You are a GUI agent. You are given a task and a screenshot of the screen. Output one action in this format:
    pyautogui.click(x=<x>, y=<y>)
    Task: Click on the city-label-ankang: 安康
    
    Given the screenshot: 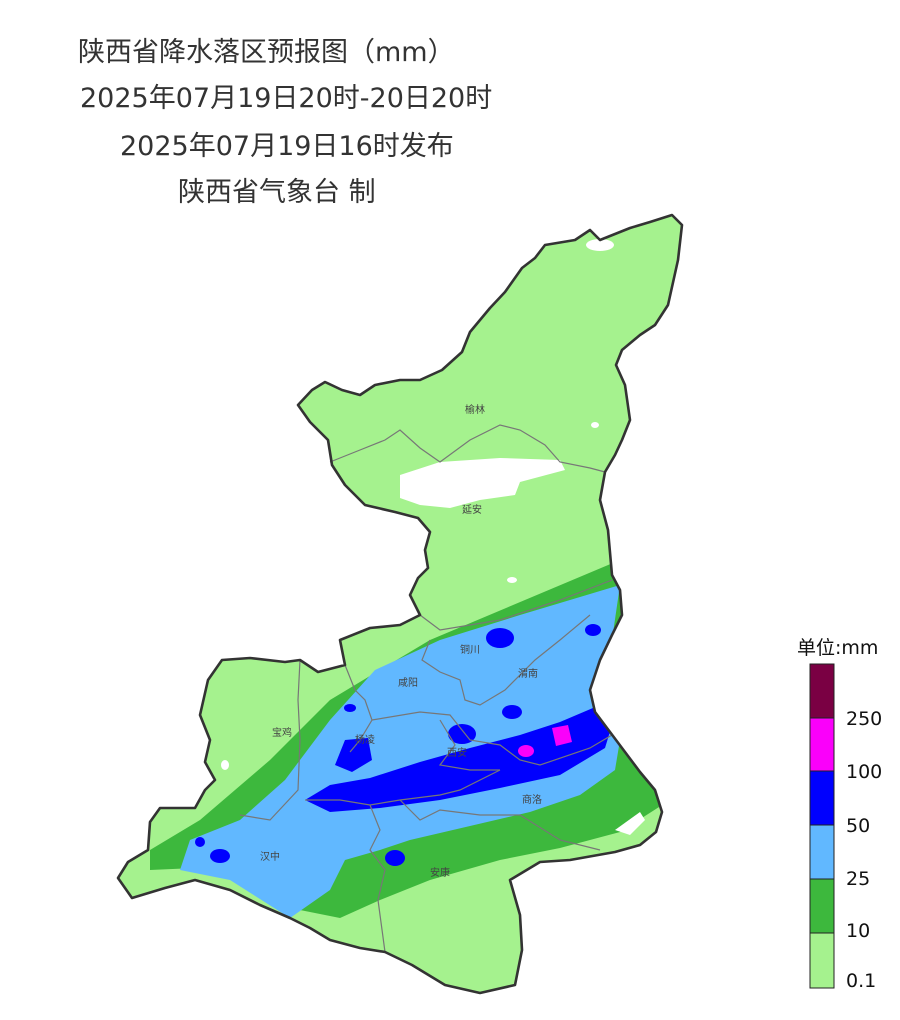 What is the action you would take?
    pyautogui.click(x=440, y=872)
    